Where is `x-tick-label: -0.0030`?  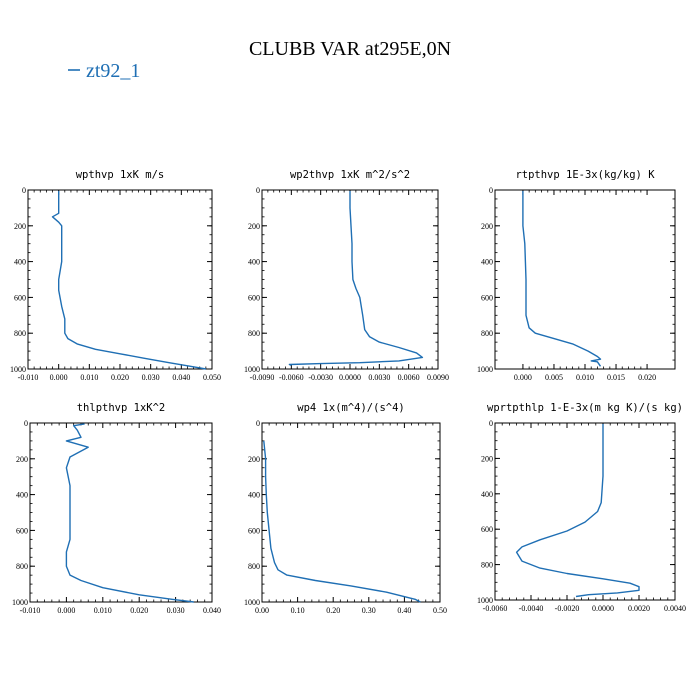
x-tick-label: -0.0030 is located at coordinates (320, 377).